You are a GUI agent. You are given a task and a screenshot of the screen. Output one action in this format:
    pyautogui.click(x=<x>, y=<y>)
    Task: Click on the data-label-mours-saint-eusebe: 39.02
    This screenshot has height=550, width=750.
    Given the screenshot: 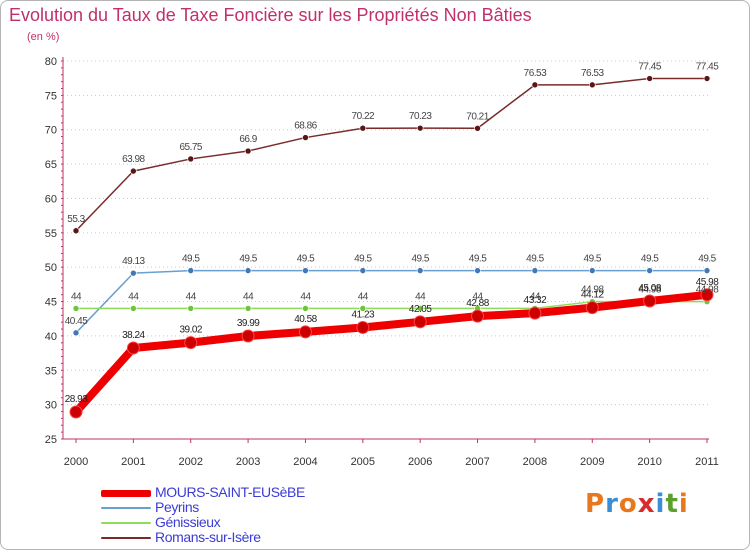 What is the action you would take?
    pyautogui.click(x=190, y=330)
    